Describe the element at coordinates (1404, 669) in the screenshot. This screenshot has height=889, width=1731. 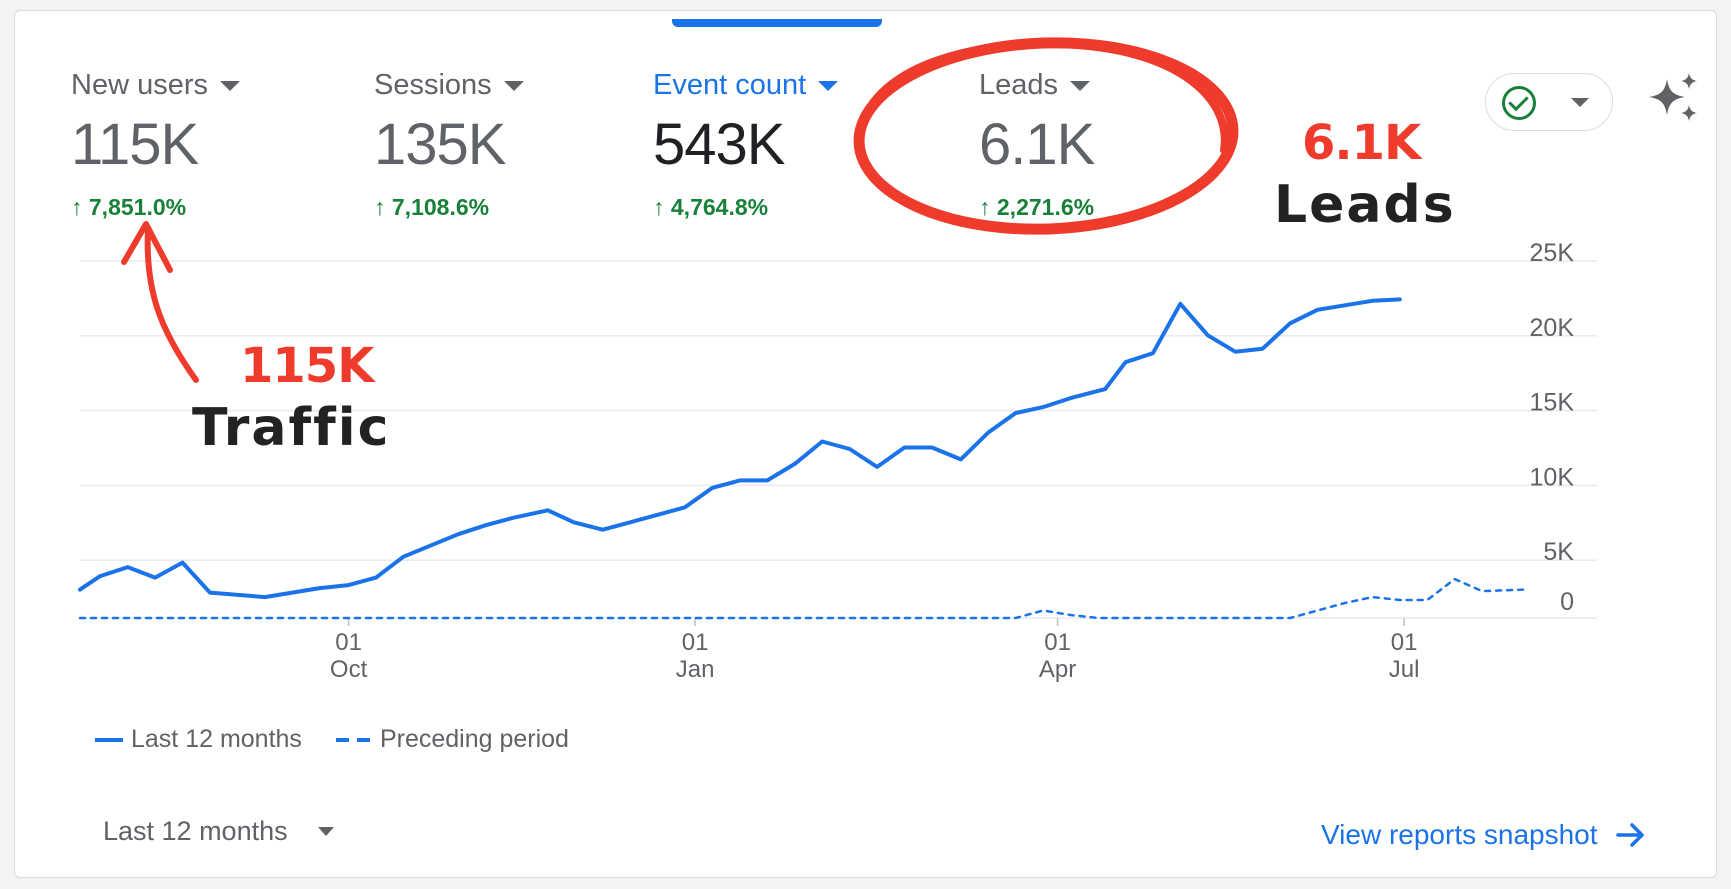
I see `x-tick-month: Jul` at that location.